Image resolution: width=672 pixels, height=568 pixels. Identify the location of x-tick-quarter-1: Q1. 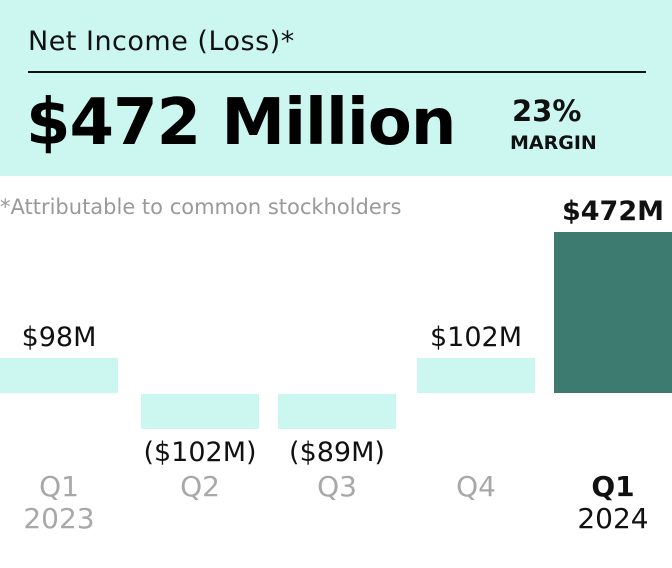
(59, 486).